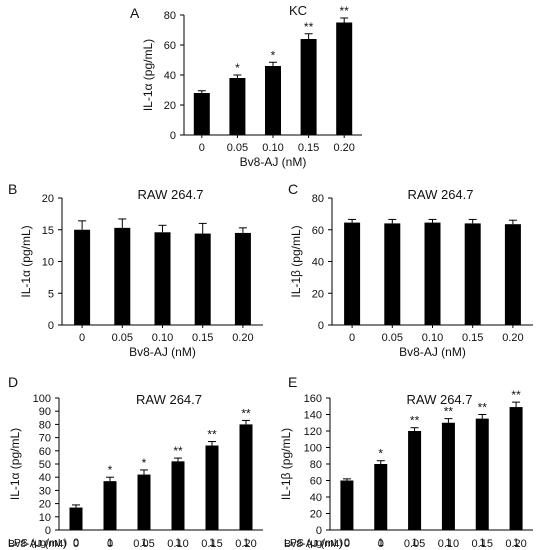 Image resolution: width=548 pixels, height=550 pixels. Describe the element at coordinates (308, 148) in the screenshot. I see `x-tick-label-A-3: 0.15` at that location.